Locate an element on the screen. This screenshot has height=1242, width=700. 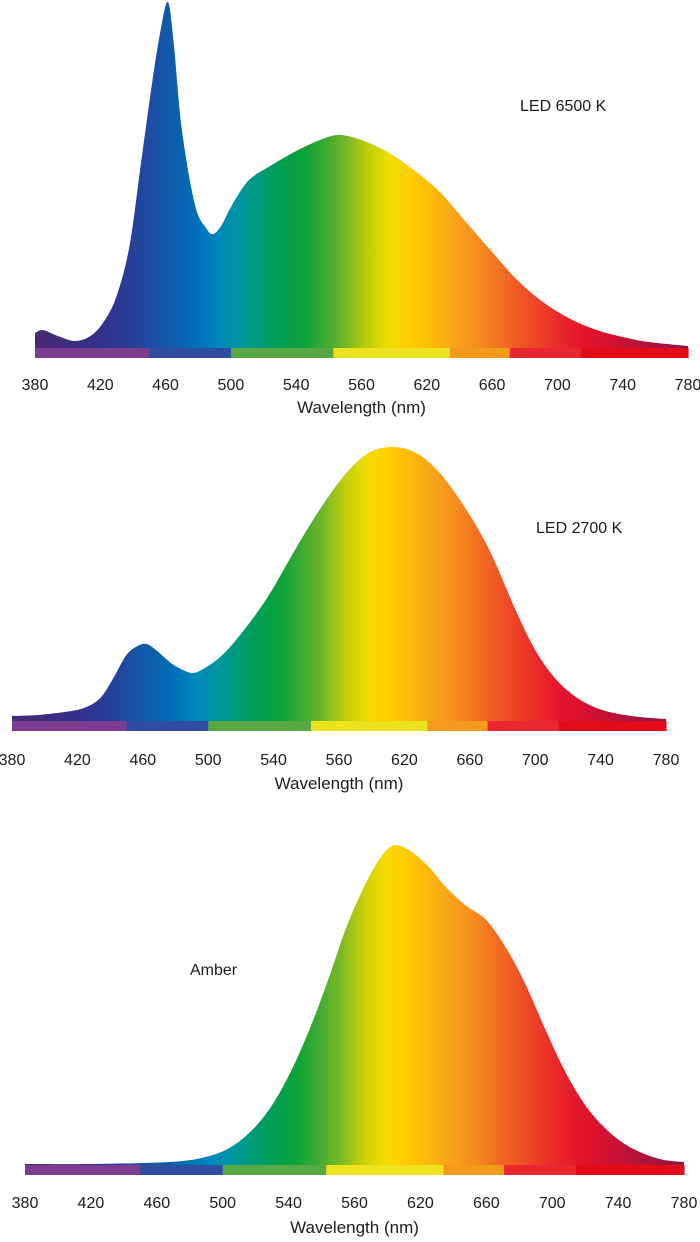
x-axis-title-led-2700k: Wavelength (nm) is located at coordinates (339, 783).